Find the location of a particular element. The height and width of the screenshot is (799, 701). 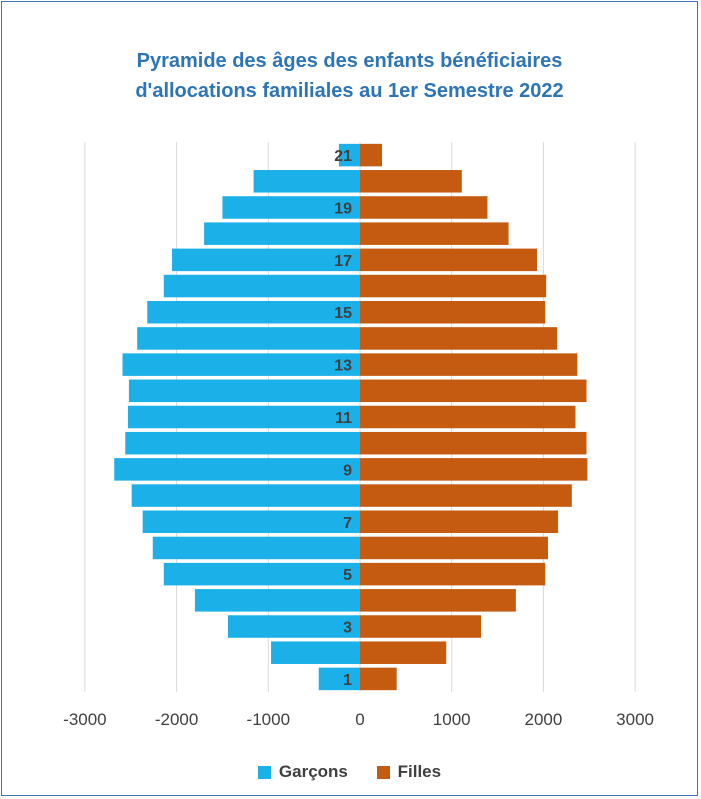

age-label-7: 7 is located at coordinates (347, 523).